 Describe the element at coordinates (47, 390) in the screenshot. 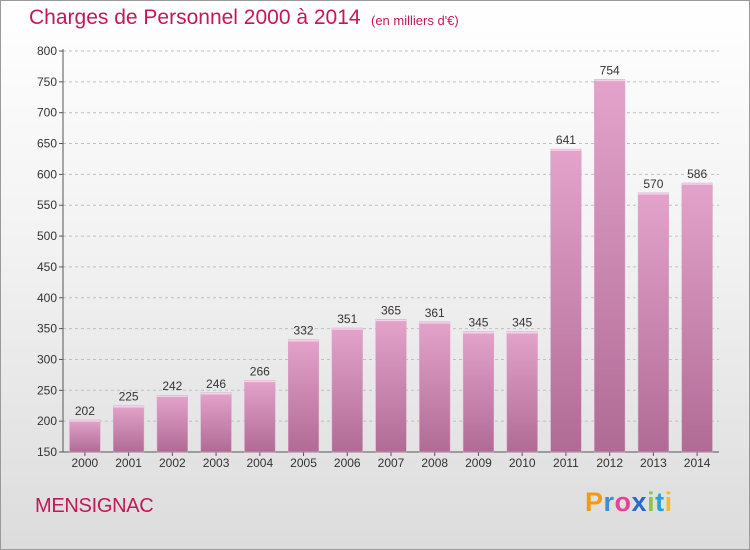

I see `y-tick-label: 250` at that location.